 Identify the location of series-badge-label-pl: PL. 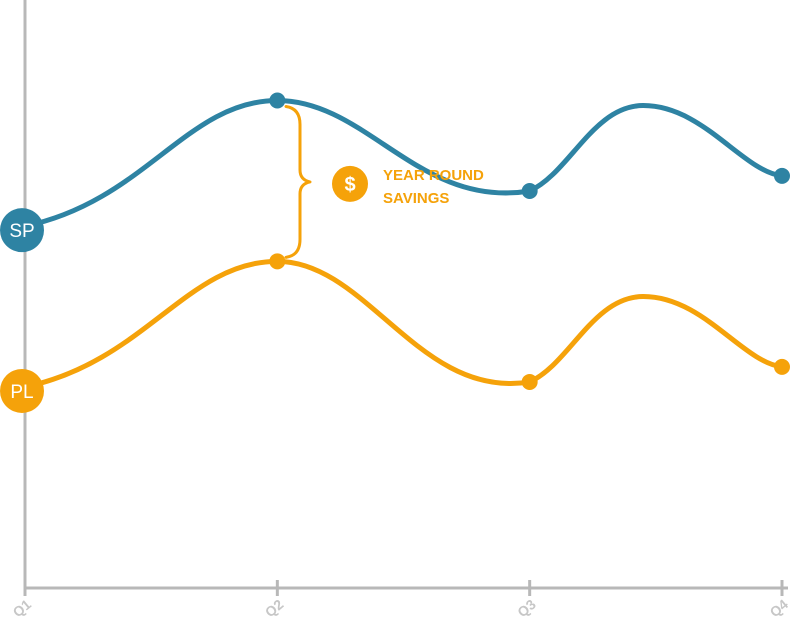
(21, 392).